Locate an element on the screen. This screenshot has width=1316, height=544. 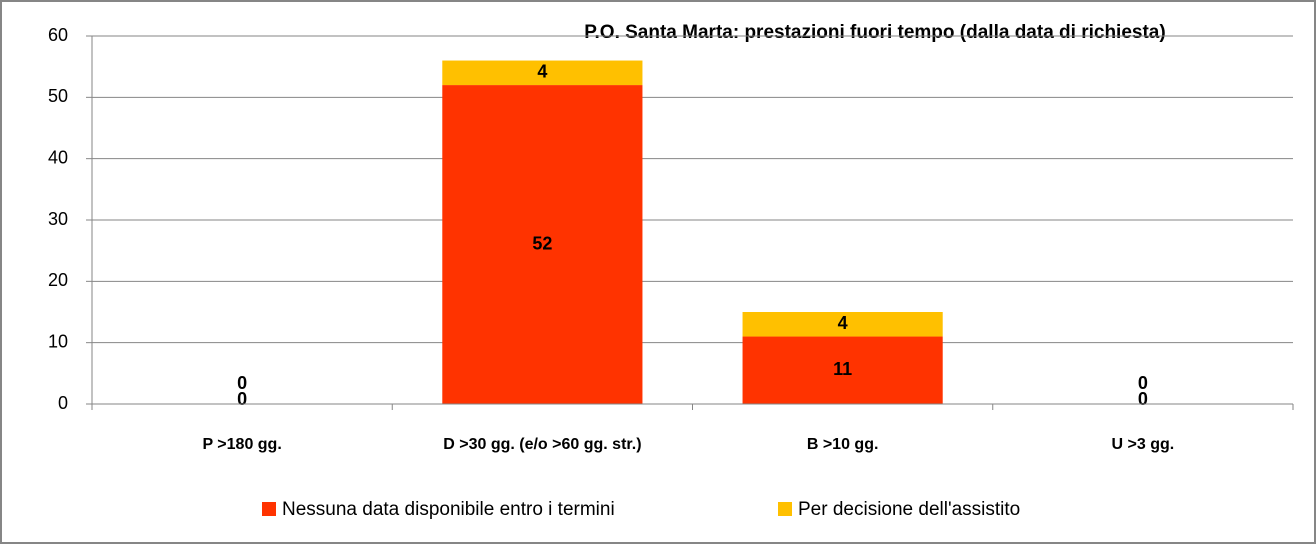
x-tick-label: D >30 gg. (e/o >60 gg. str.) is located at coordinates (542, 444).